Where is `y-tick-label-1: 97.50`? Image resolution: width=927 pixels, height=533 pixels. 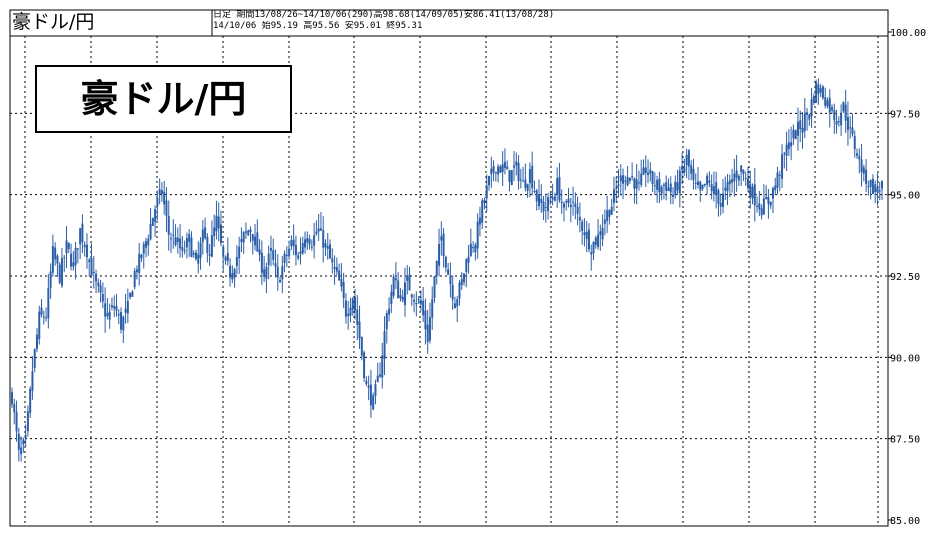
y-tick-label-1: 97.50 is located at coordinates (905, 114).